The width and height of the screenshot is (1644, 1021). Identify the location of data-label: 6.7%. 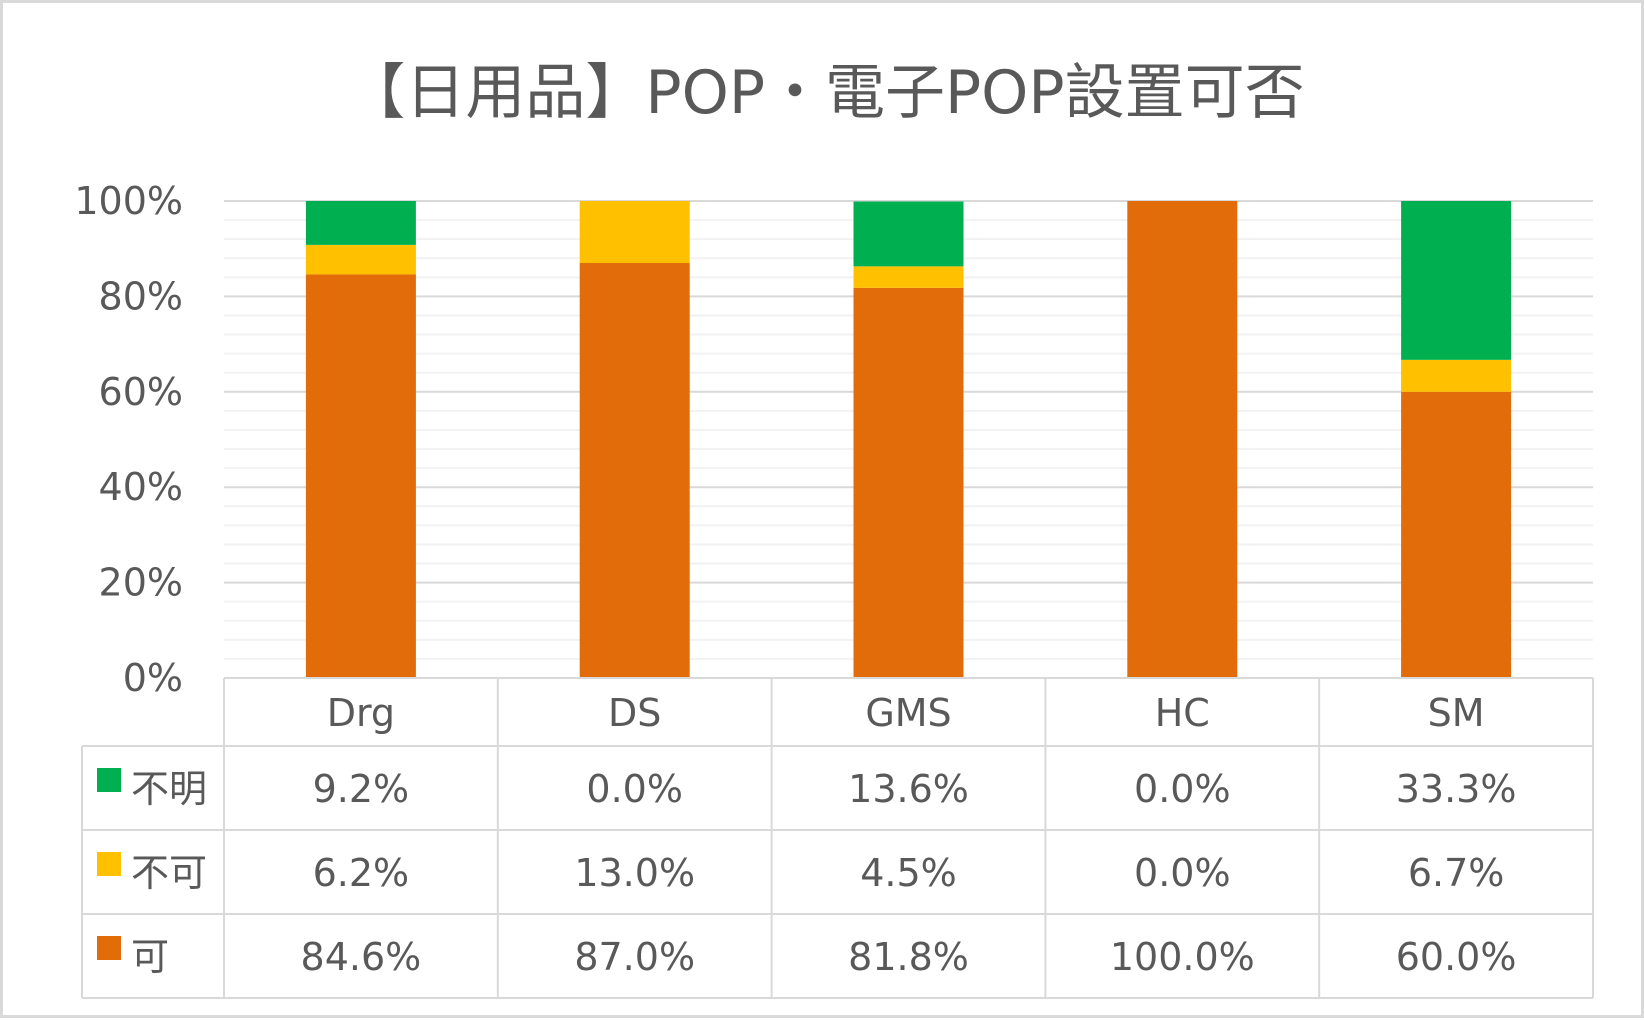
(1456, 873).